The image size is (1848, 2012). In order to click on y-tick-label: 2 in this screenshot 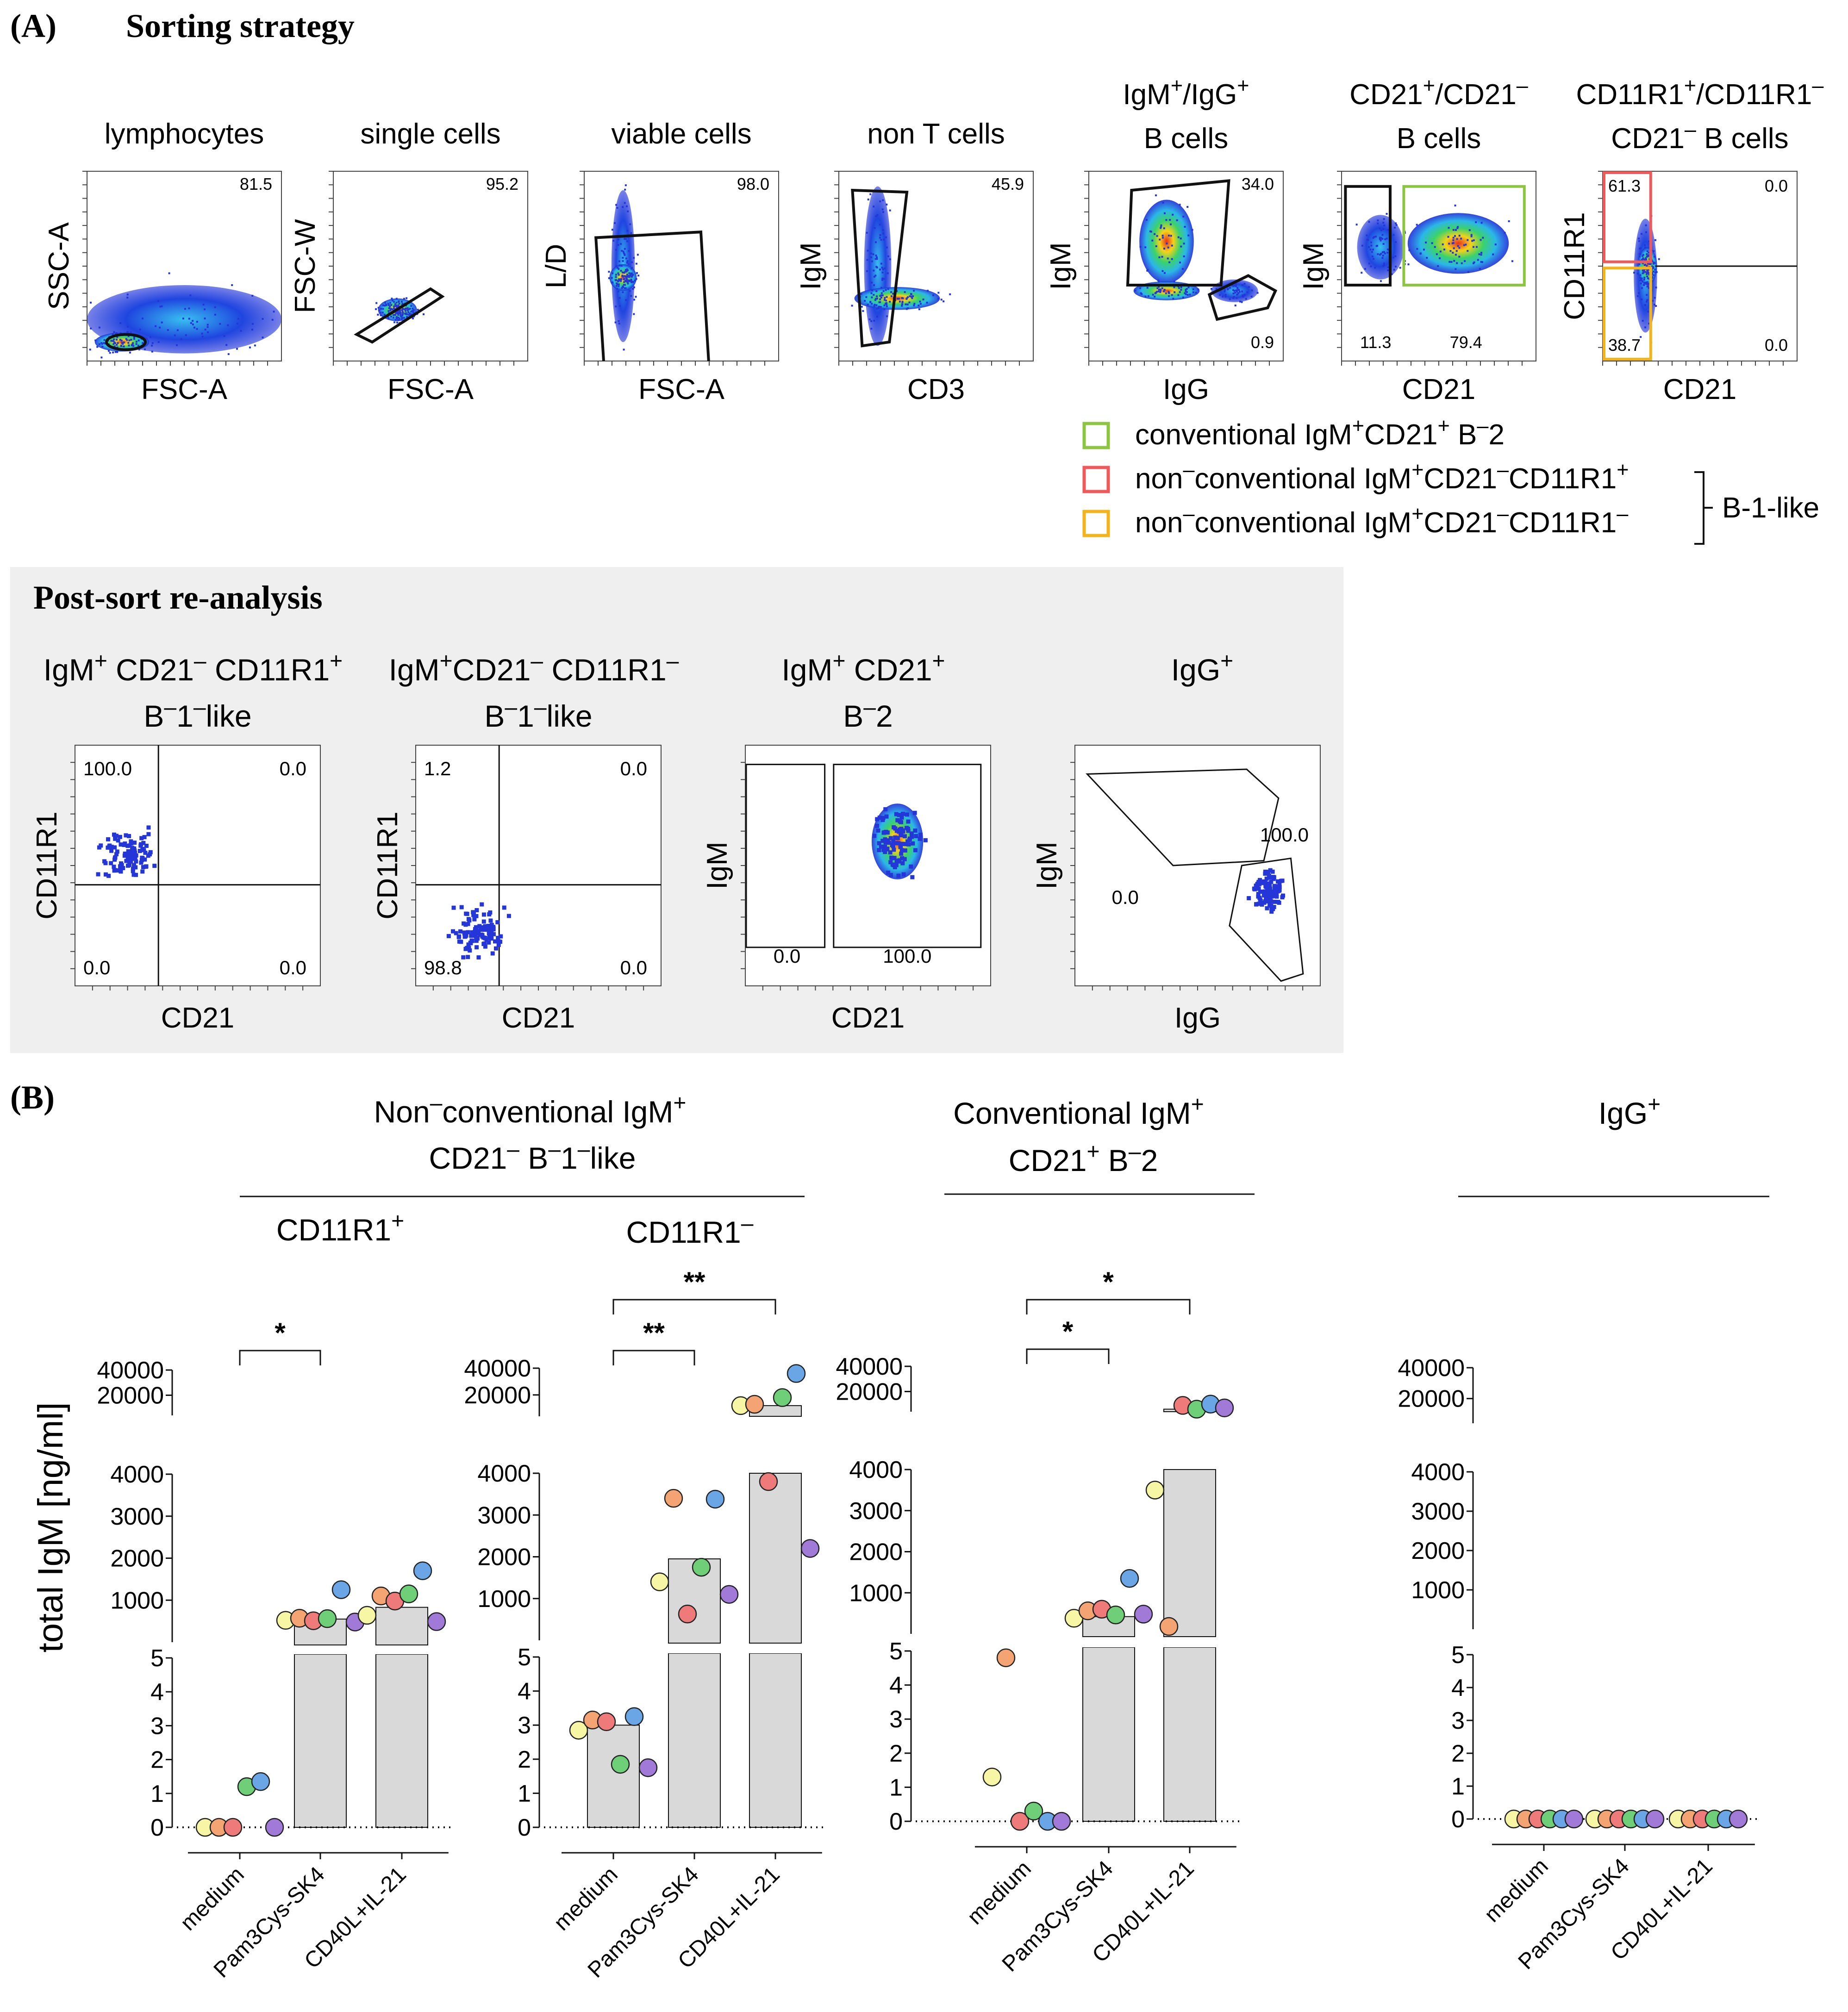, I will do `click(1458, 1753)`.